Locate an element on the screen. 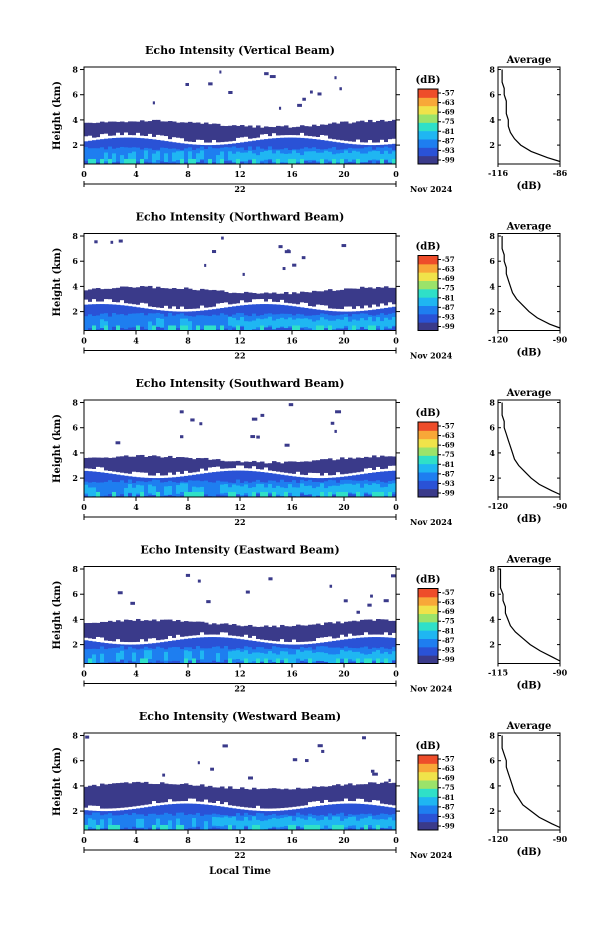  x-tick-label: 0 is located at coordinates (396, 674).